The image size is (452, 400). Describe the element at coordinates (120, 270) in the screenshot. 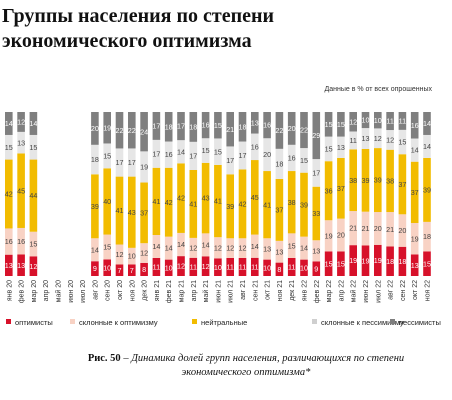

I see `data-label: 7` at that location.